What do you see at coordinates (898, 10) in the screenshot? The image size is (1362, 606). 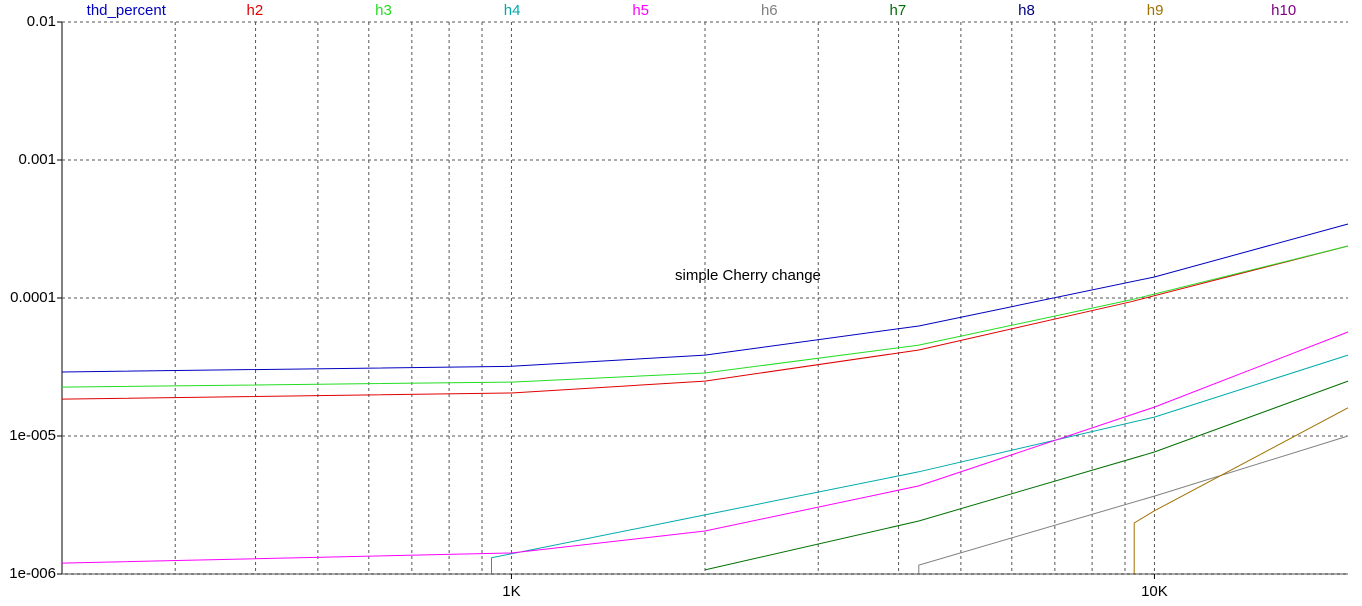 I see `legend-label: h7` at bounding box center [898, 10].